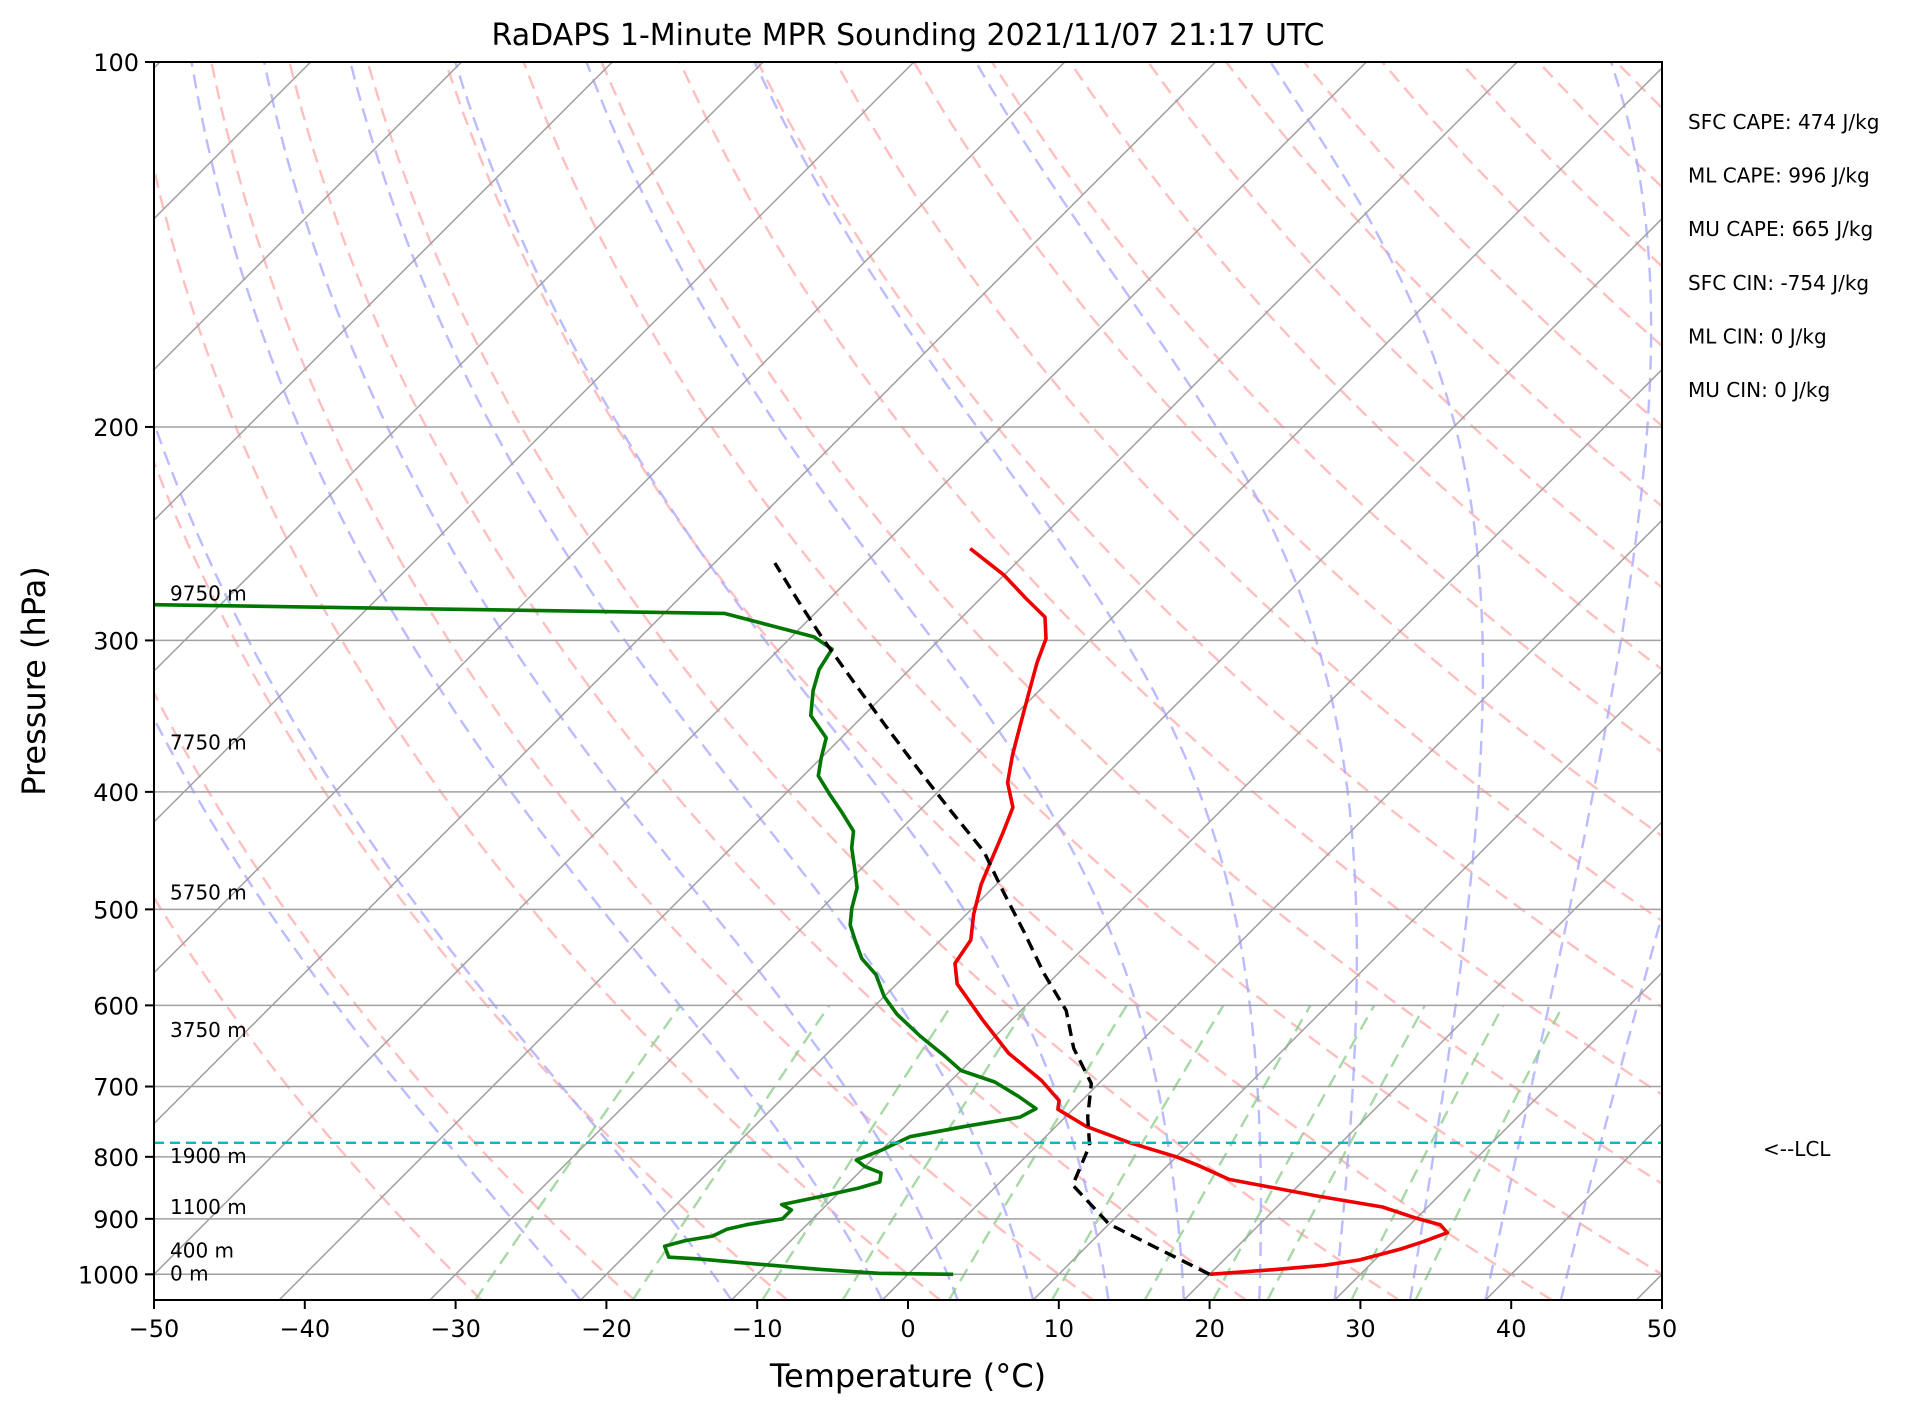  Describe the element at coordinates (116, 1006) in the screenshot. I see `y-tick-label: 600` at that location.